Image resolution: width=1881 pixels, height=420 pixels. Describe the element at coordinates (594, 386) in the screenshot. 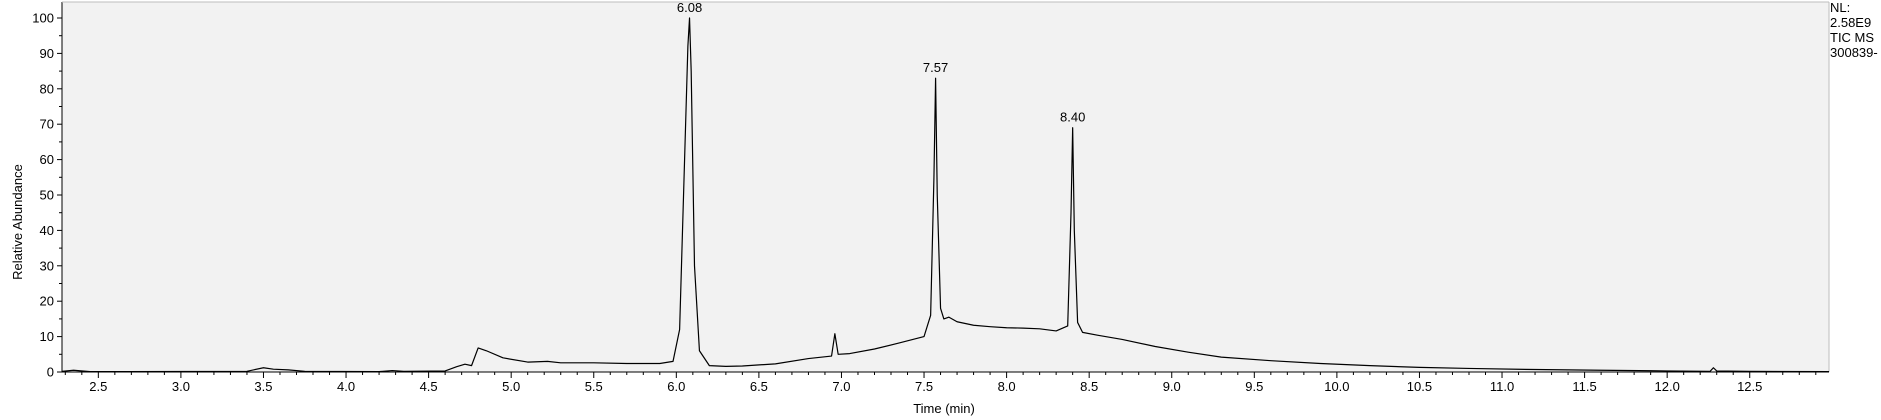

I see `x-tick-label: 5.5` at that location.